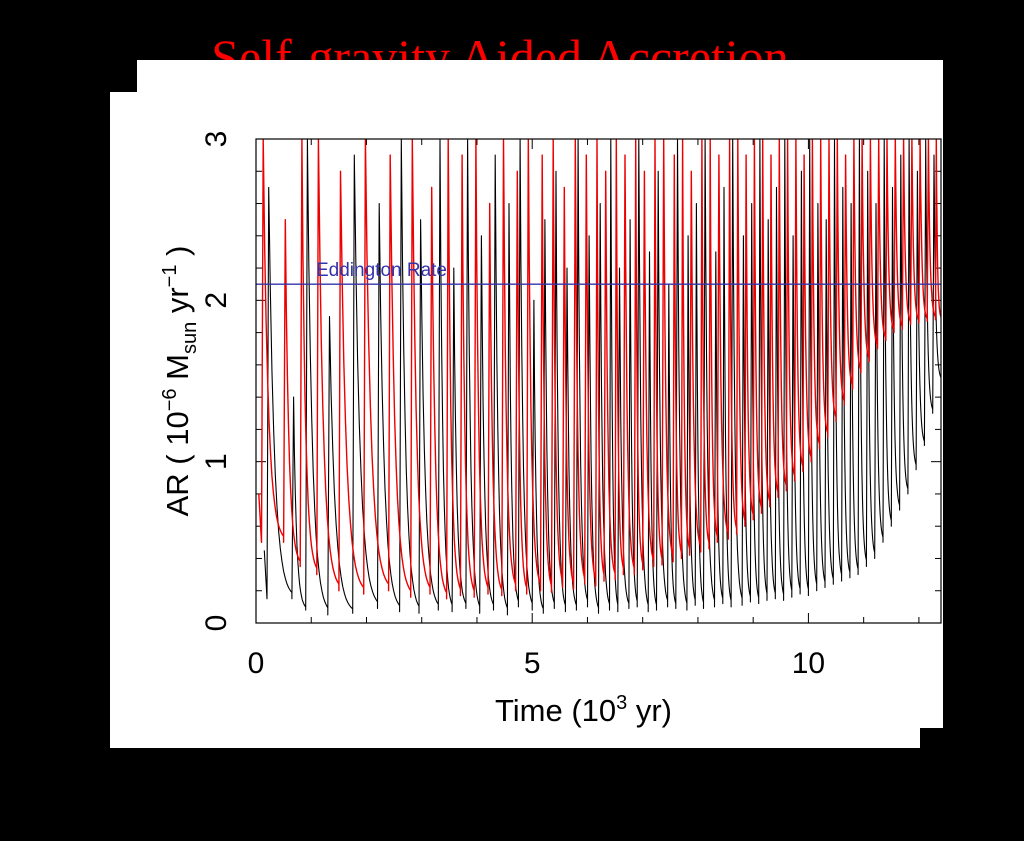 The image size is (1024, 841). I want to click on back-x-axis-label: Time (103 yr), so click(675, 820).